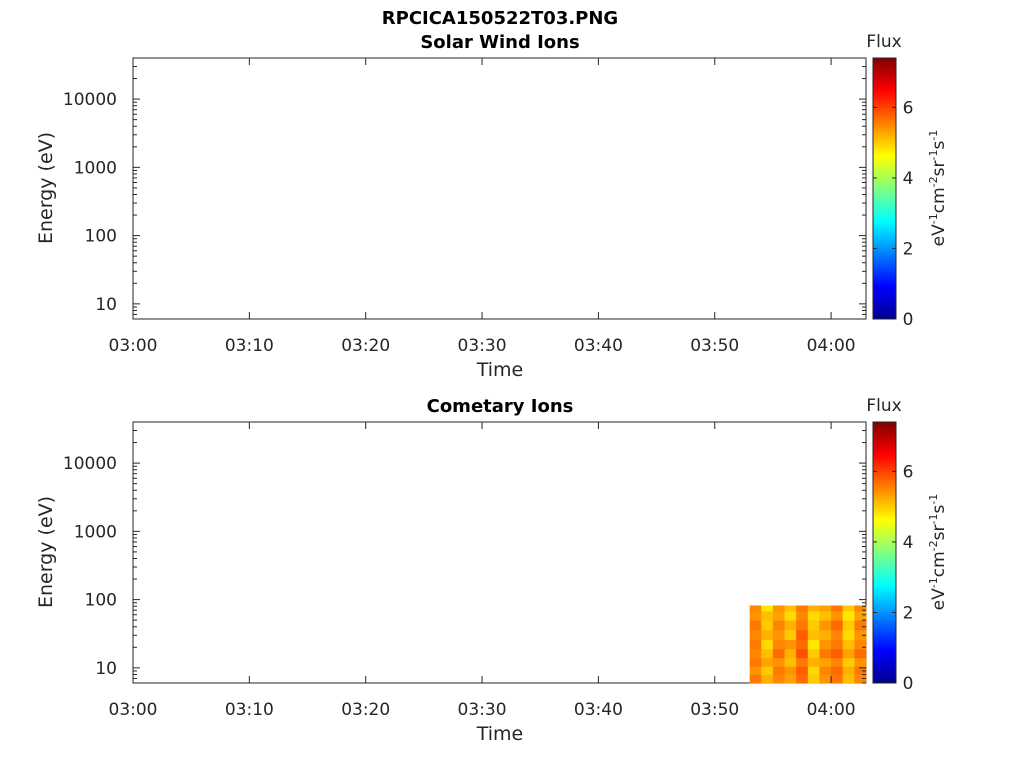 Image resolution: width=1024 pixels, height=768 pixels. Describe the element at coordinates (598, 710) in the screenshot. I see `x-tick-label: 03:40` at that location.